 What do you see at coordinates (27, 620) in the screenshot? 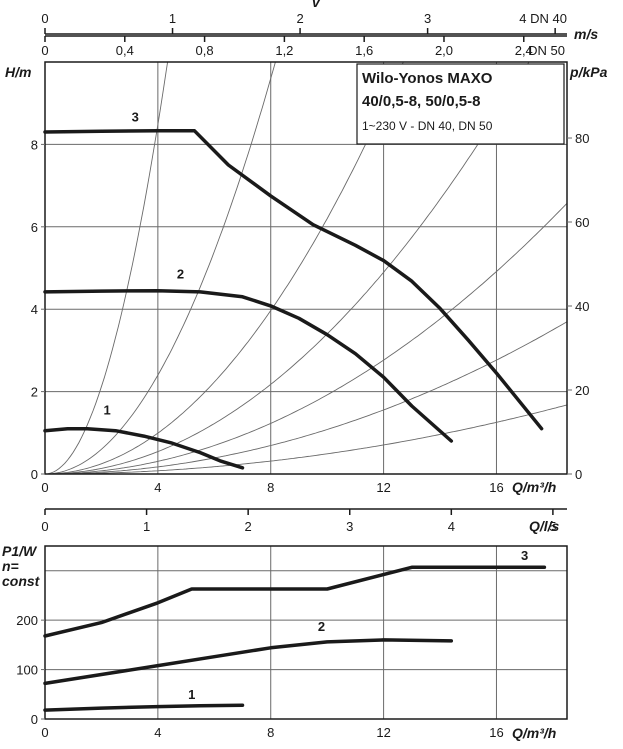
I see `lower-y-tick-label: 200` at bounding box center [27, 620].